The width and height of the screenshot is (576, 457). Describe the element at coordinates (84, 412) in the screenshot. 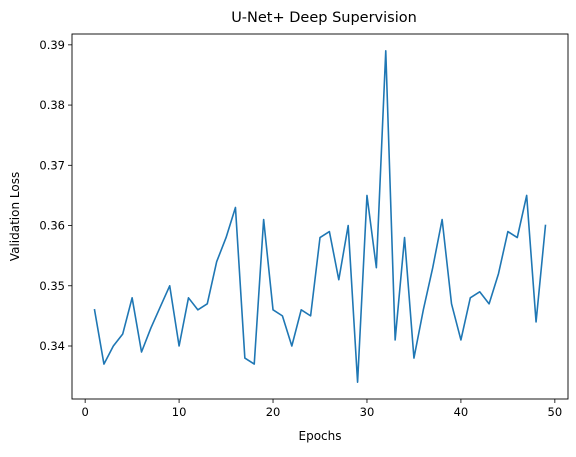

I see `x-tick-label: 0` at that location.